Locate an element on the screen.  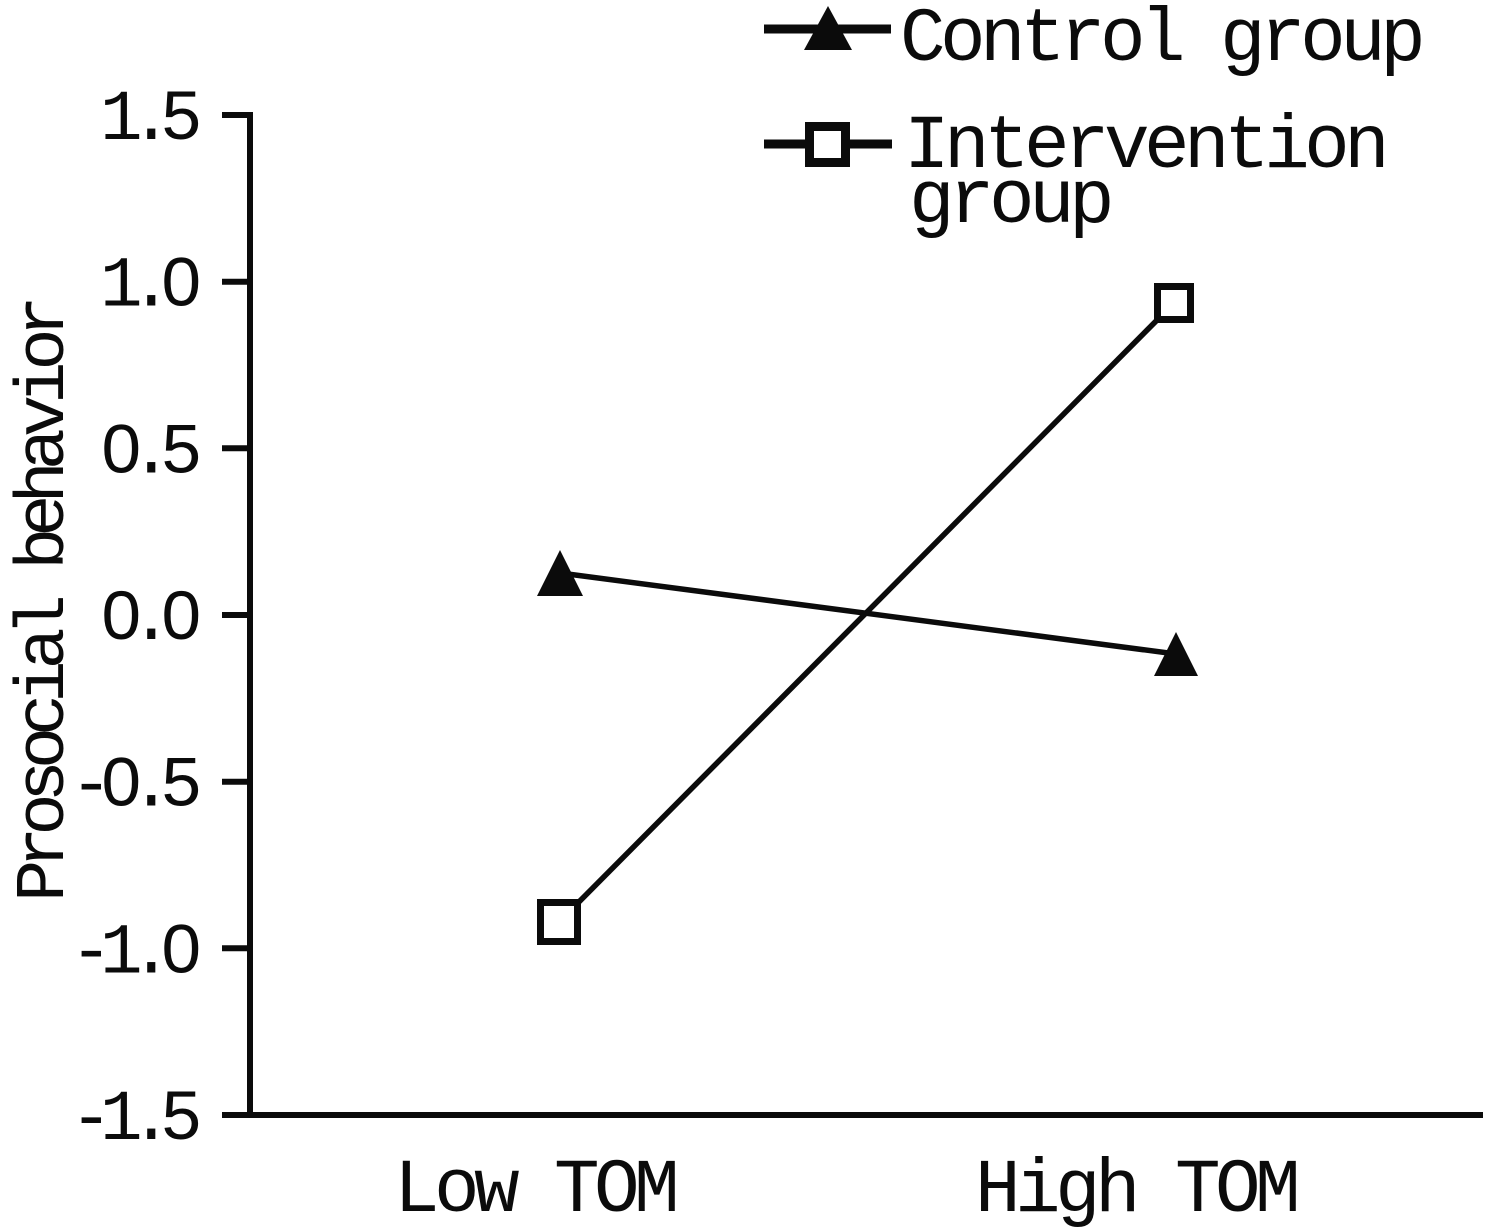
svg-text: group is located at coordinates (1009, 202).